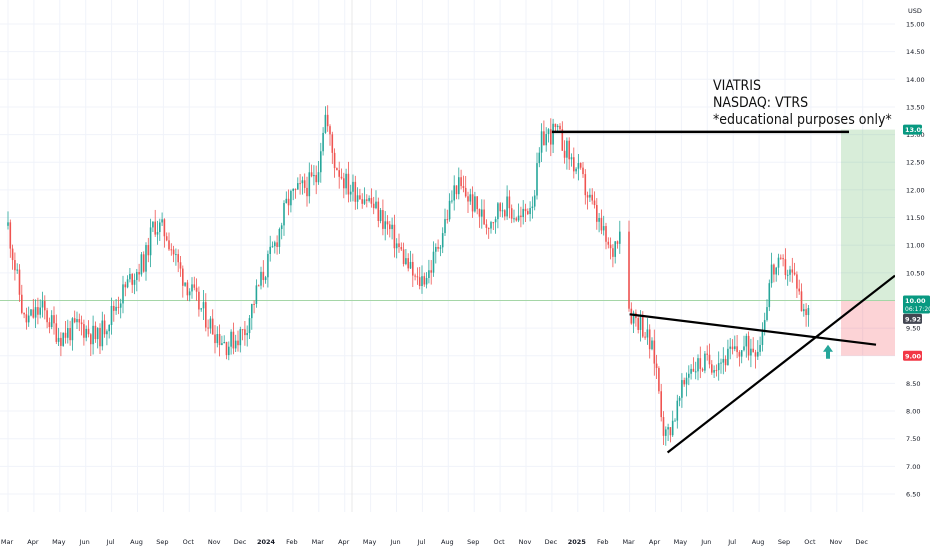 The height and width of the screenshot is (554, 932). What do you see at coordinates (370, 542) in the screenshot?
I see `time-tick-label: May` at bounding box center [370, 542].